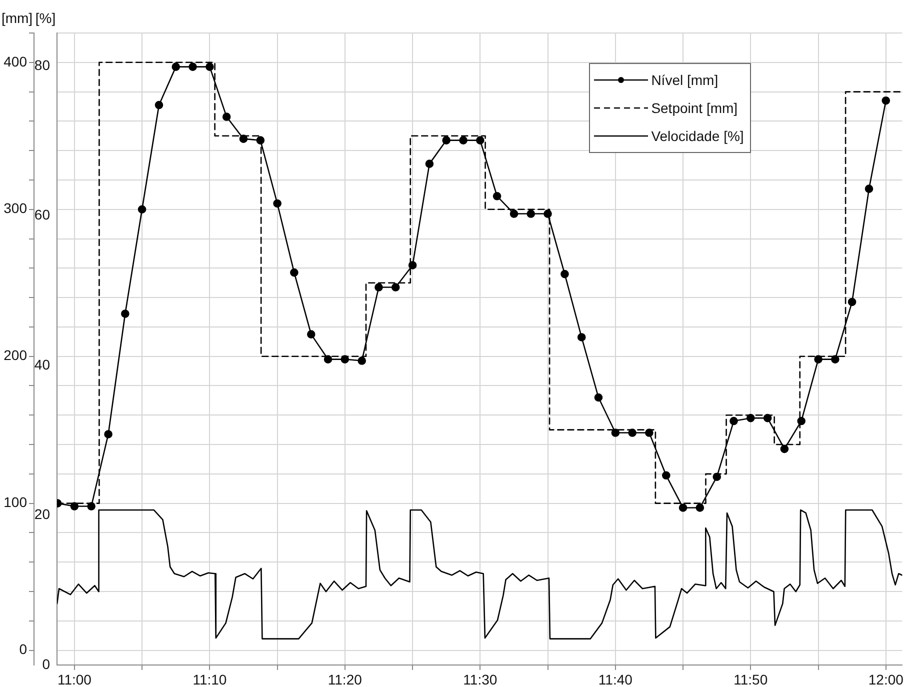 The height and width of the screenshot is (687, 907). Describe the element at coordinates (23, 649) in the screenshot. I see `y-tick-label: 0` at that location.